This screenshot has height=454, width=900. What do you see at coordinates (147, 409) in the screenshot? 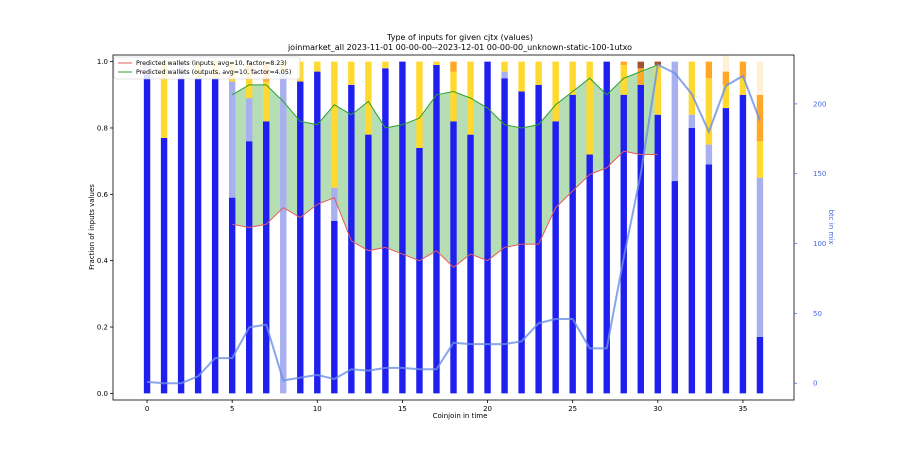
I see `x-tick-label-0: 0` at bounding box center [147, 409].